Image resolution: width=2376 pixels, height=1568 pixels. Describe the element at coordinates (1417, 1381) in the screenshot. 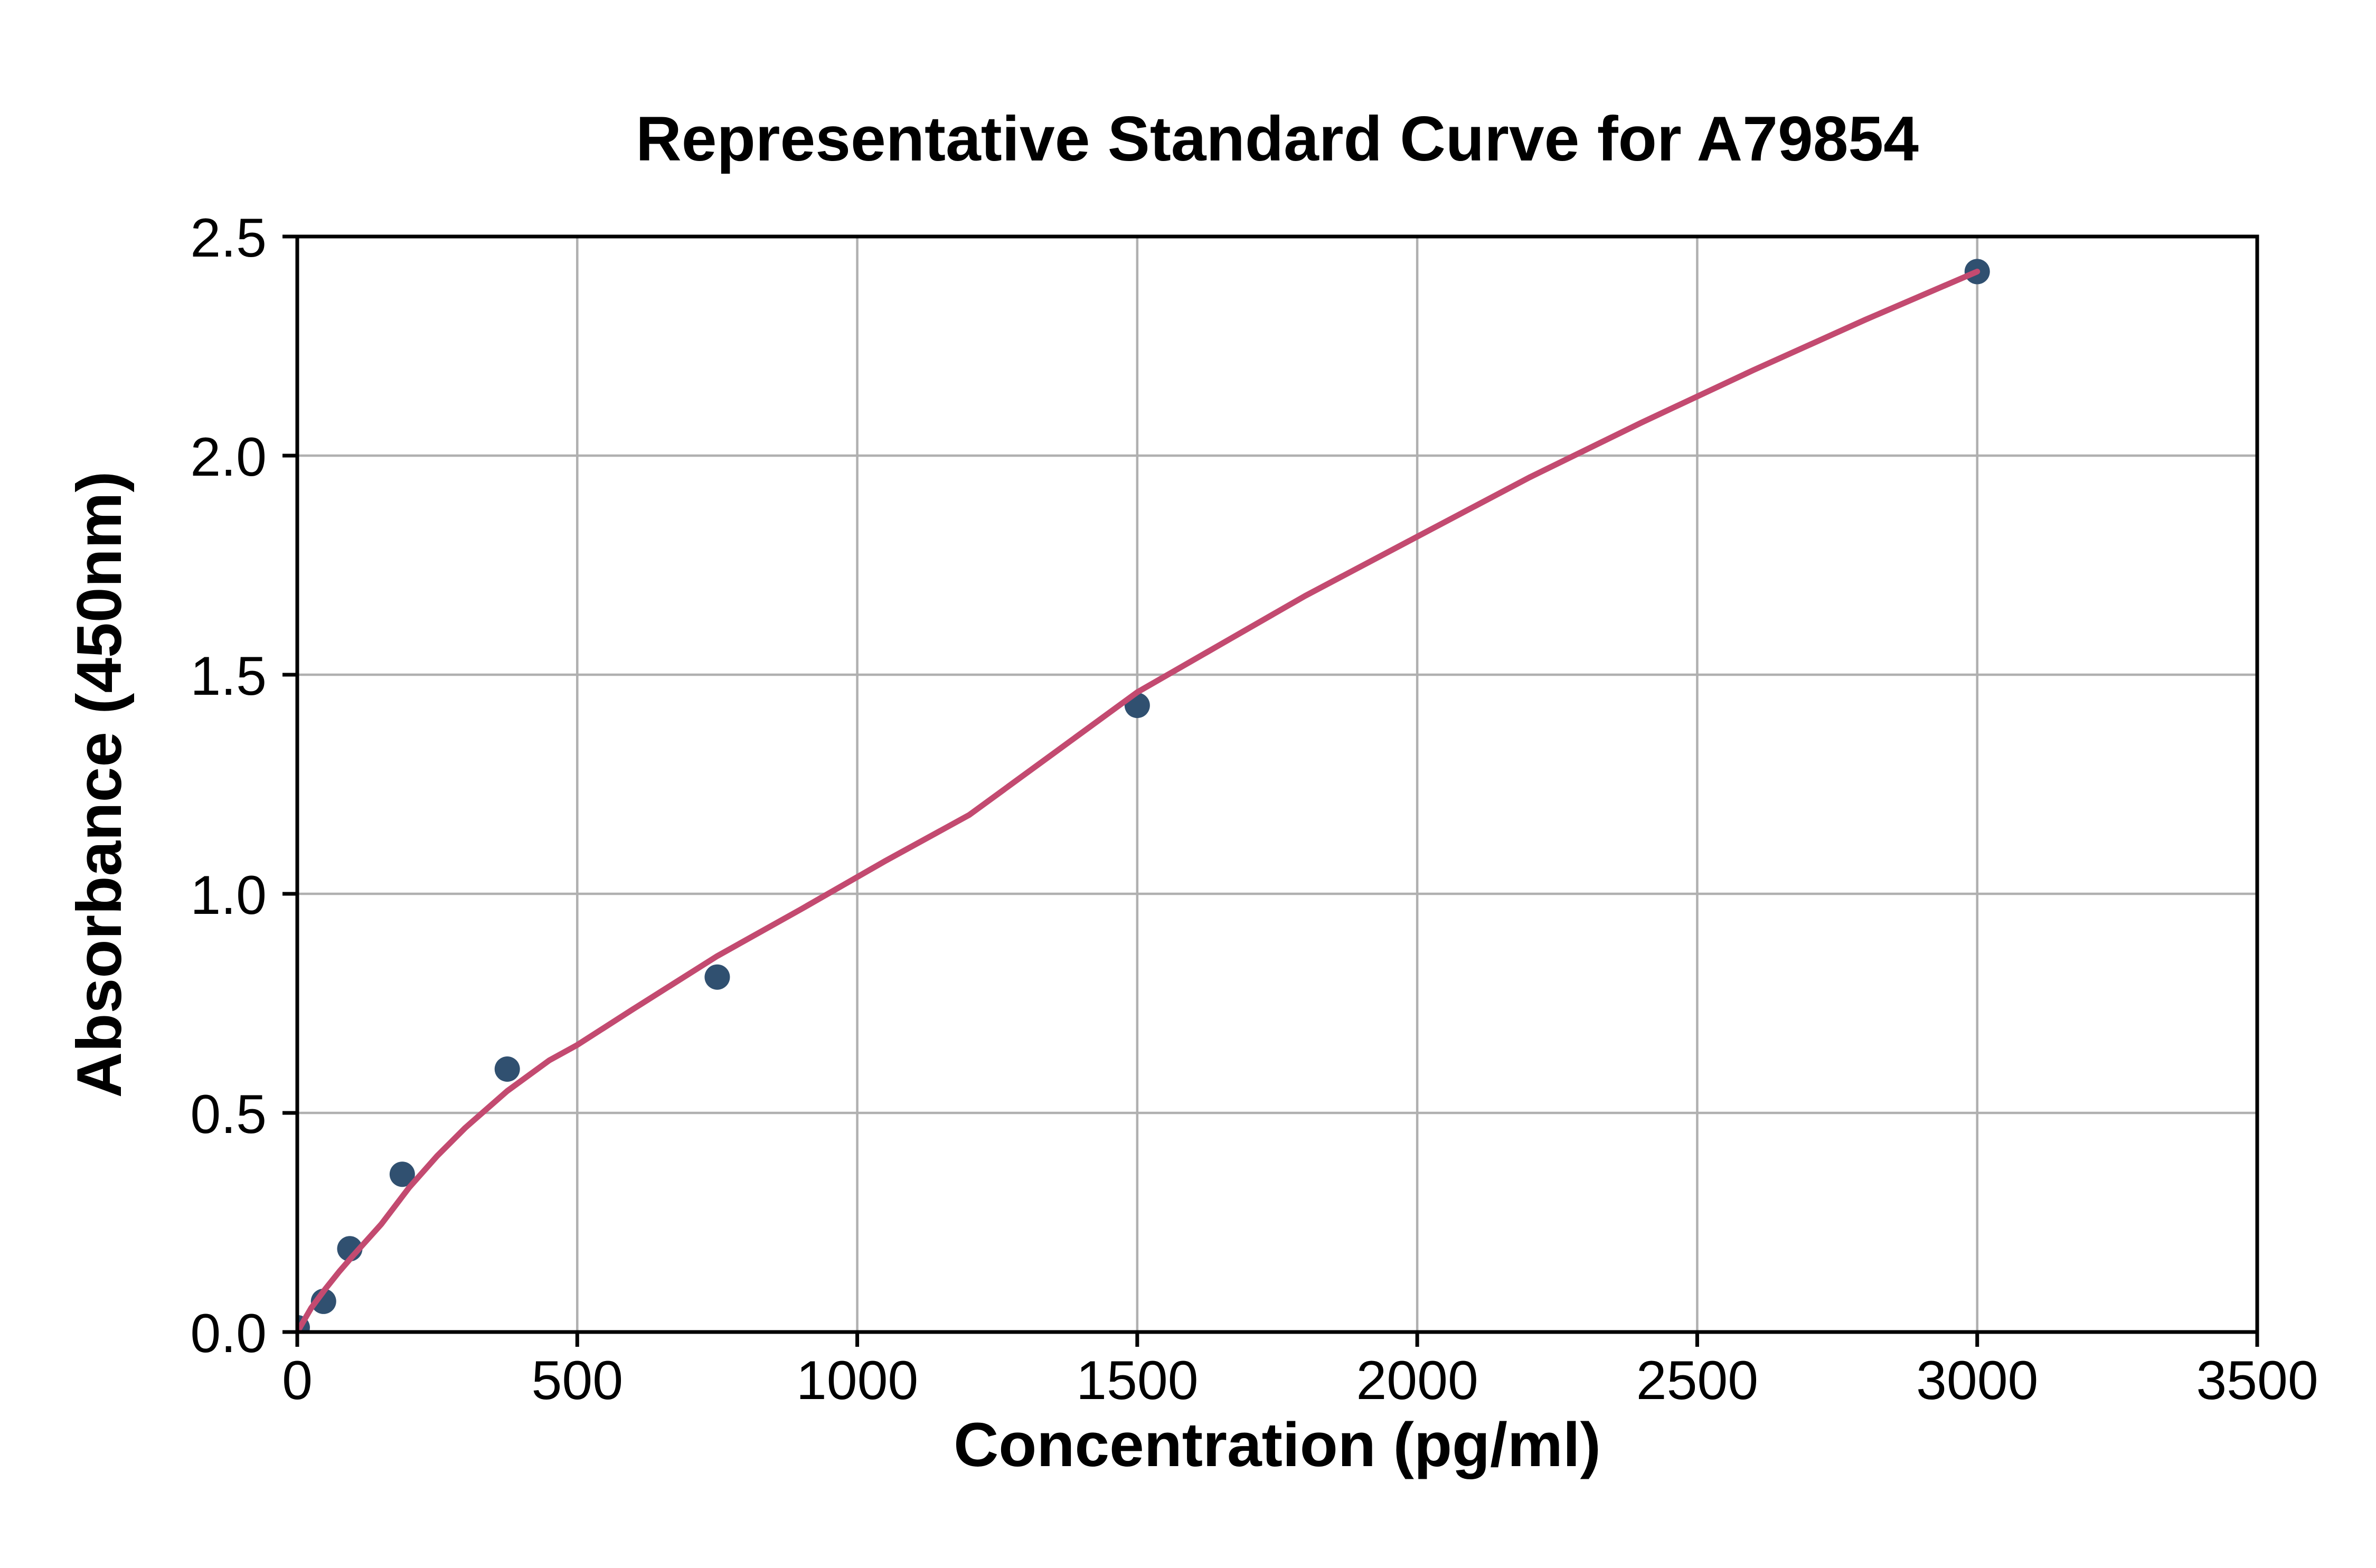

I see `x-tick-label: 2000` at that location.